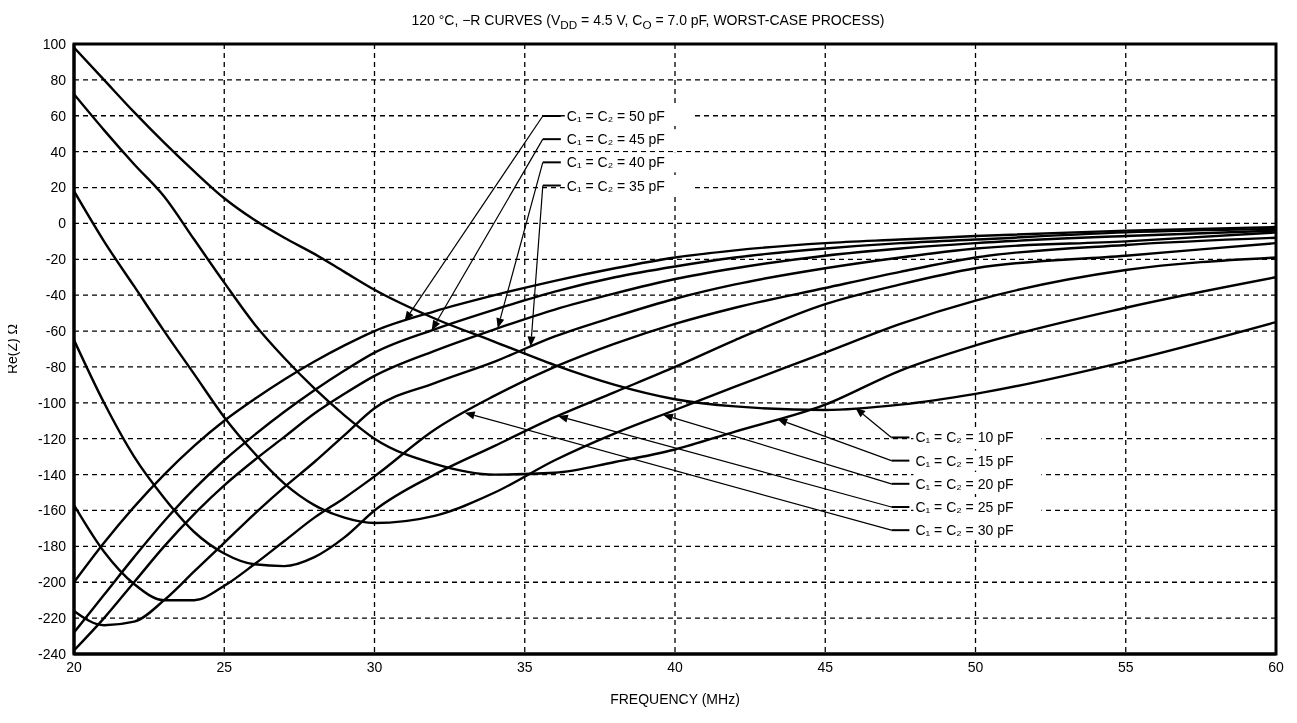 This screenshot has width=1297, height=723. Describe the element at coordinates (675, 699) in the screenshot. I see `x-axis-title: FREQUENCY (MHz)` at that location.